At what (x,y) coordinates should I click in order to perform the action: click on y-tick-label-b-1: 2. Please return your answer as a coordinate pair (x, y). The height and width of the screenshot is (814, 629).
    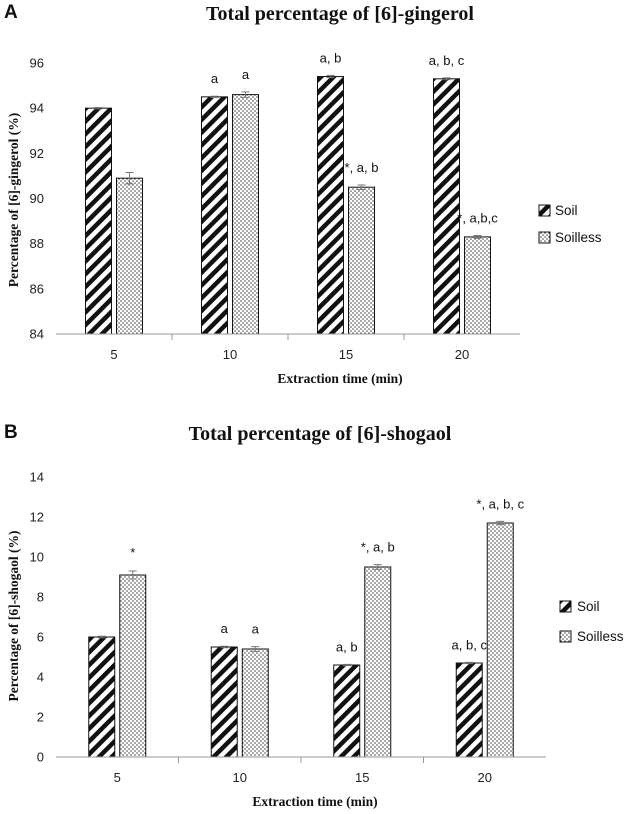
    Looking at the image, I should click on (40, 717).